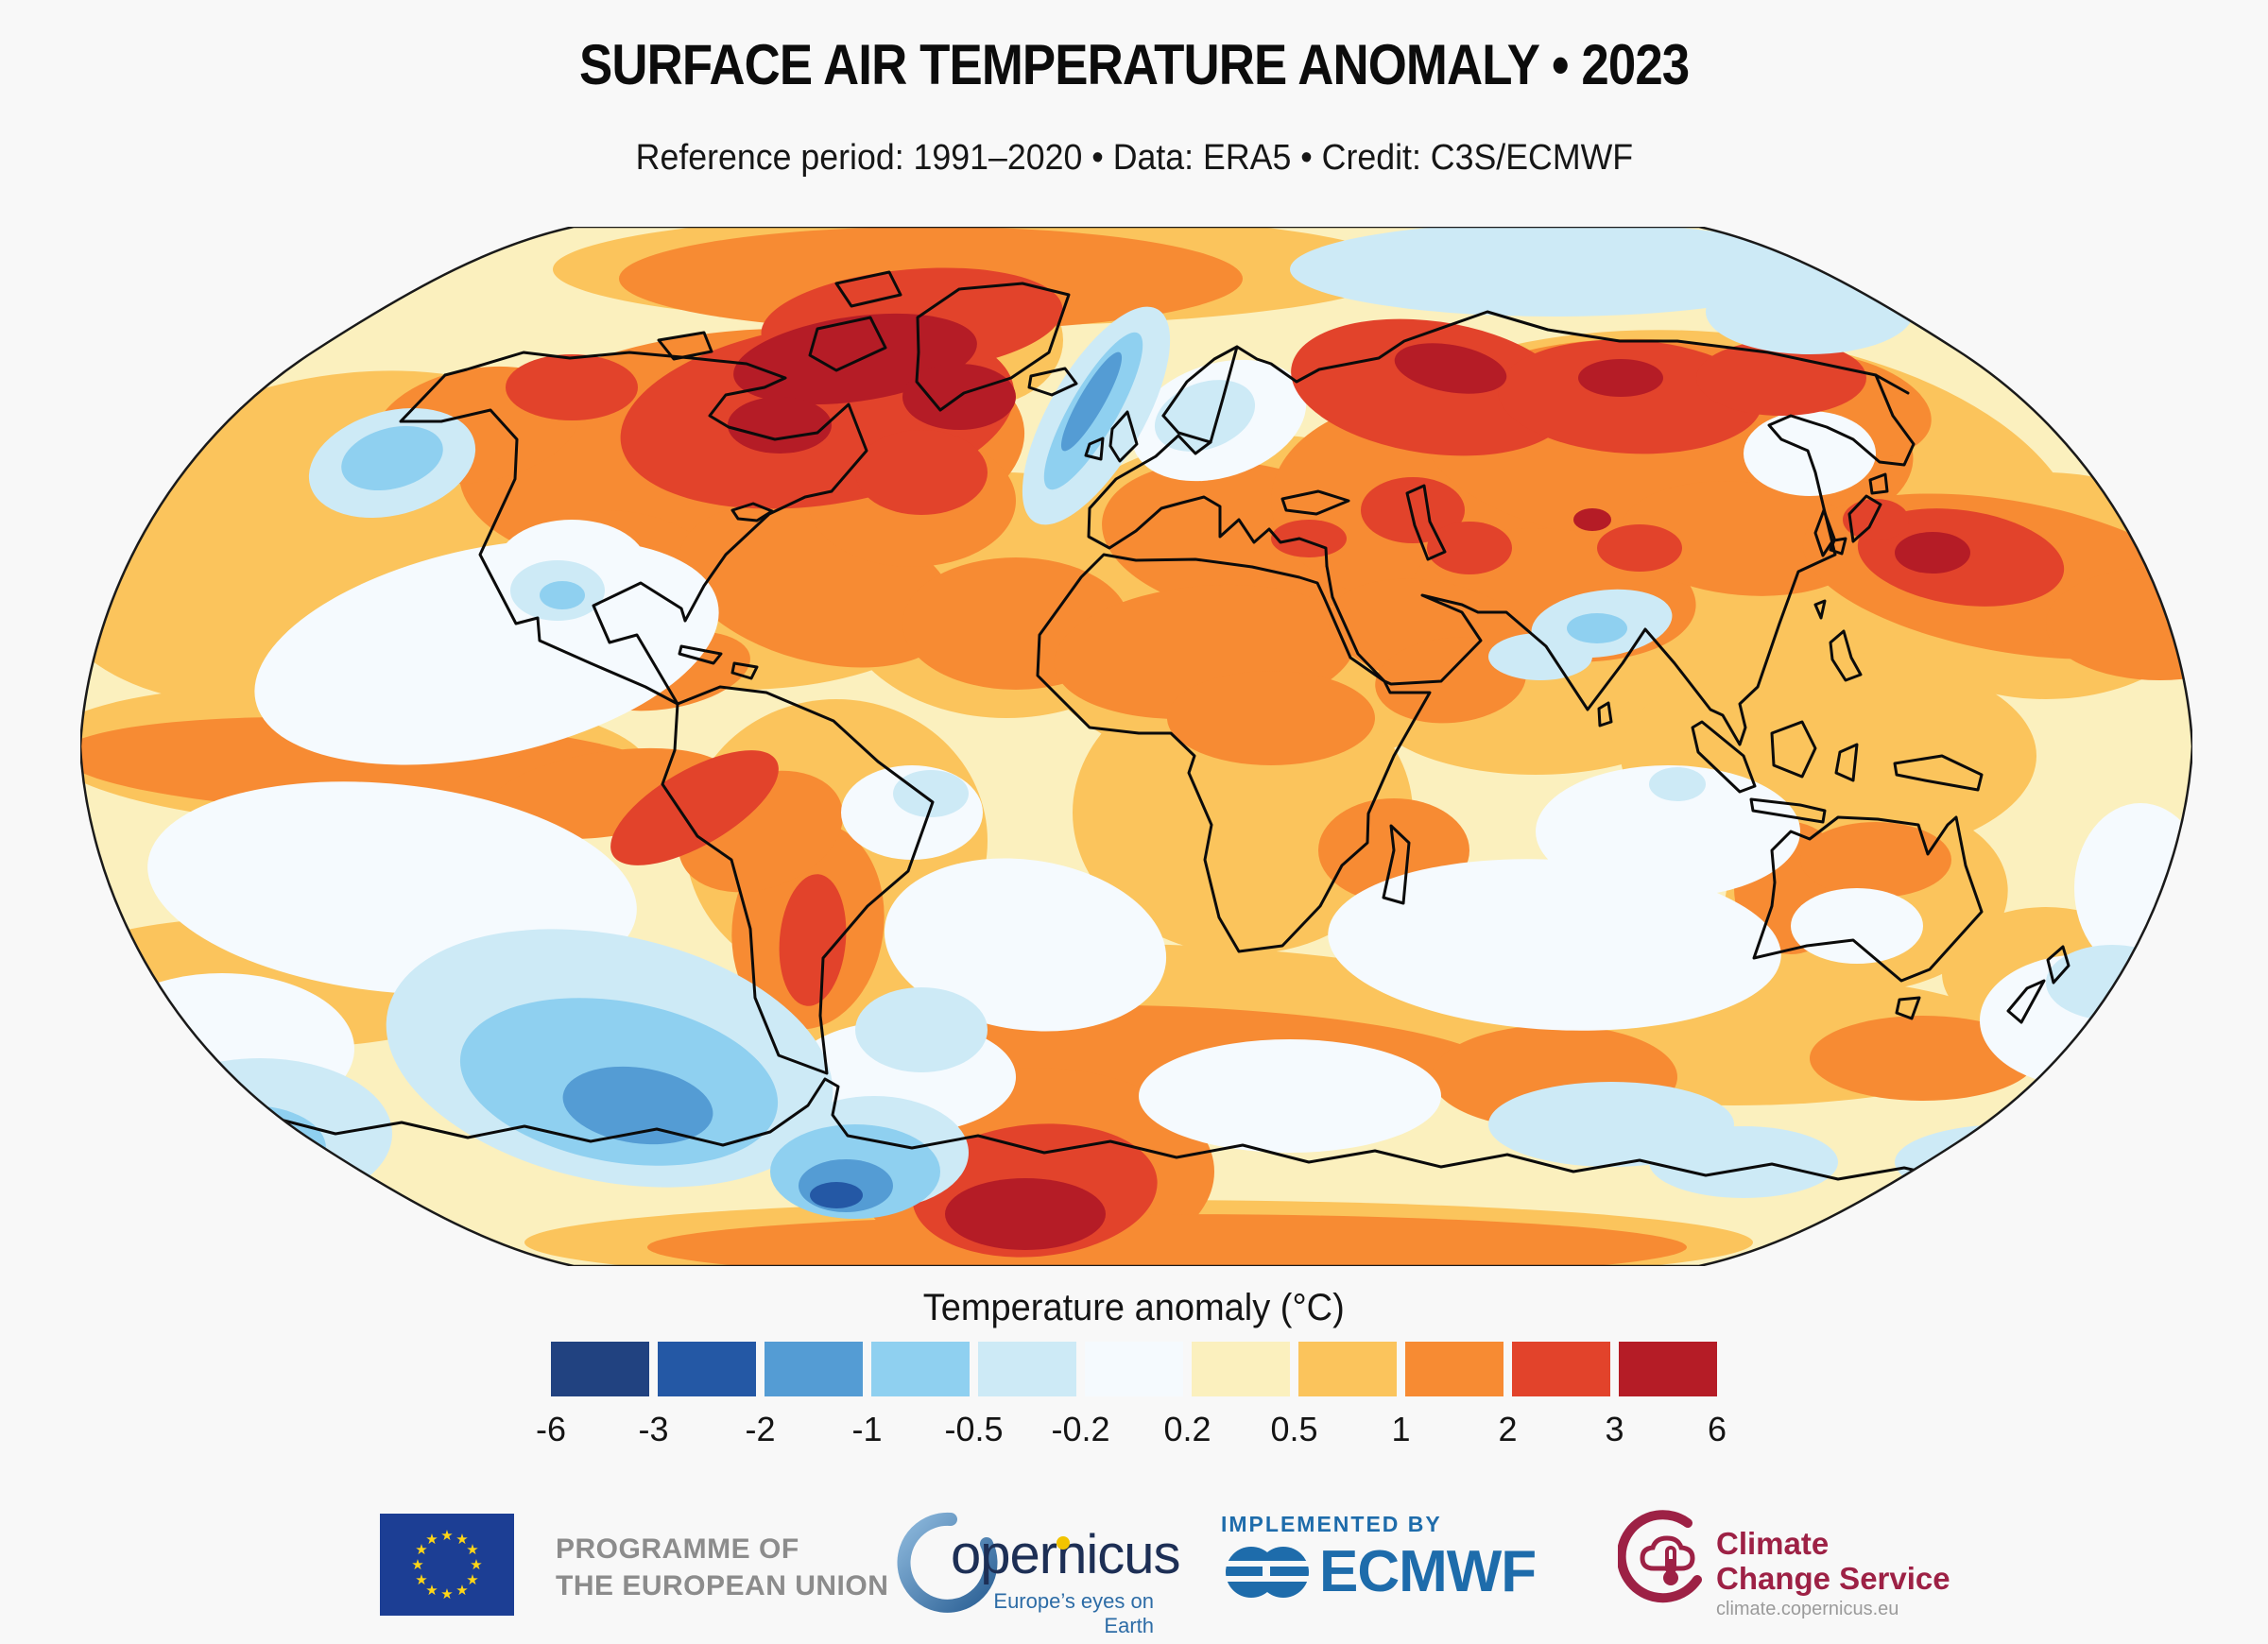 The height and width of the screenshot is (1644, 2268). I want to click on c3s-name: Climate Change Service, so click(1833, 1561).